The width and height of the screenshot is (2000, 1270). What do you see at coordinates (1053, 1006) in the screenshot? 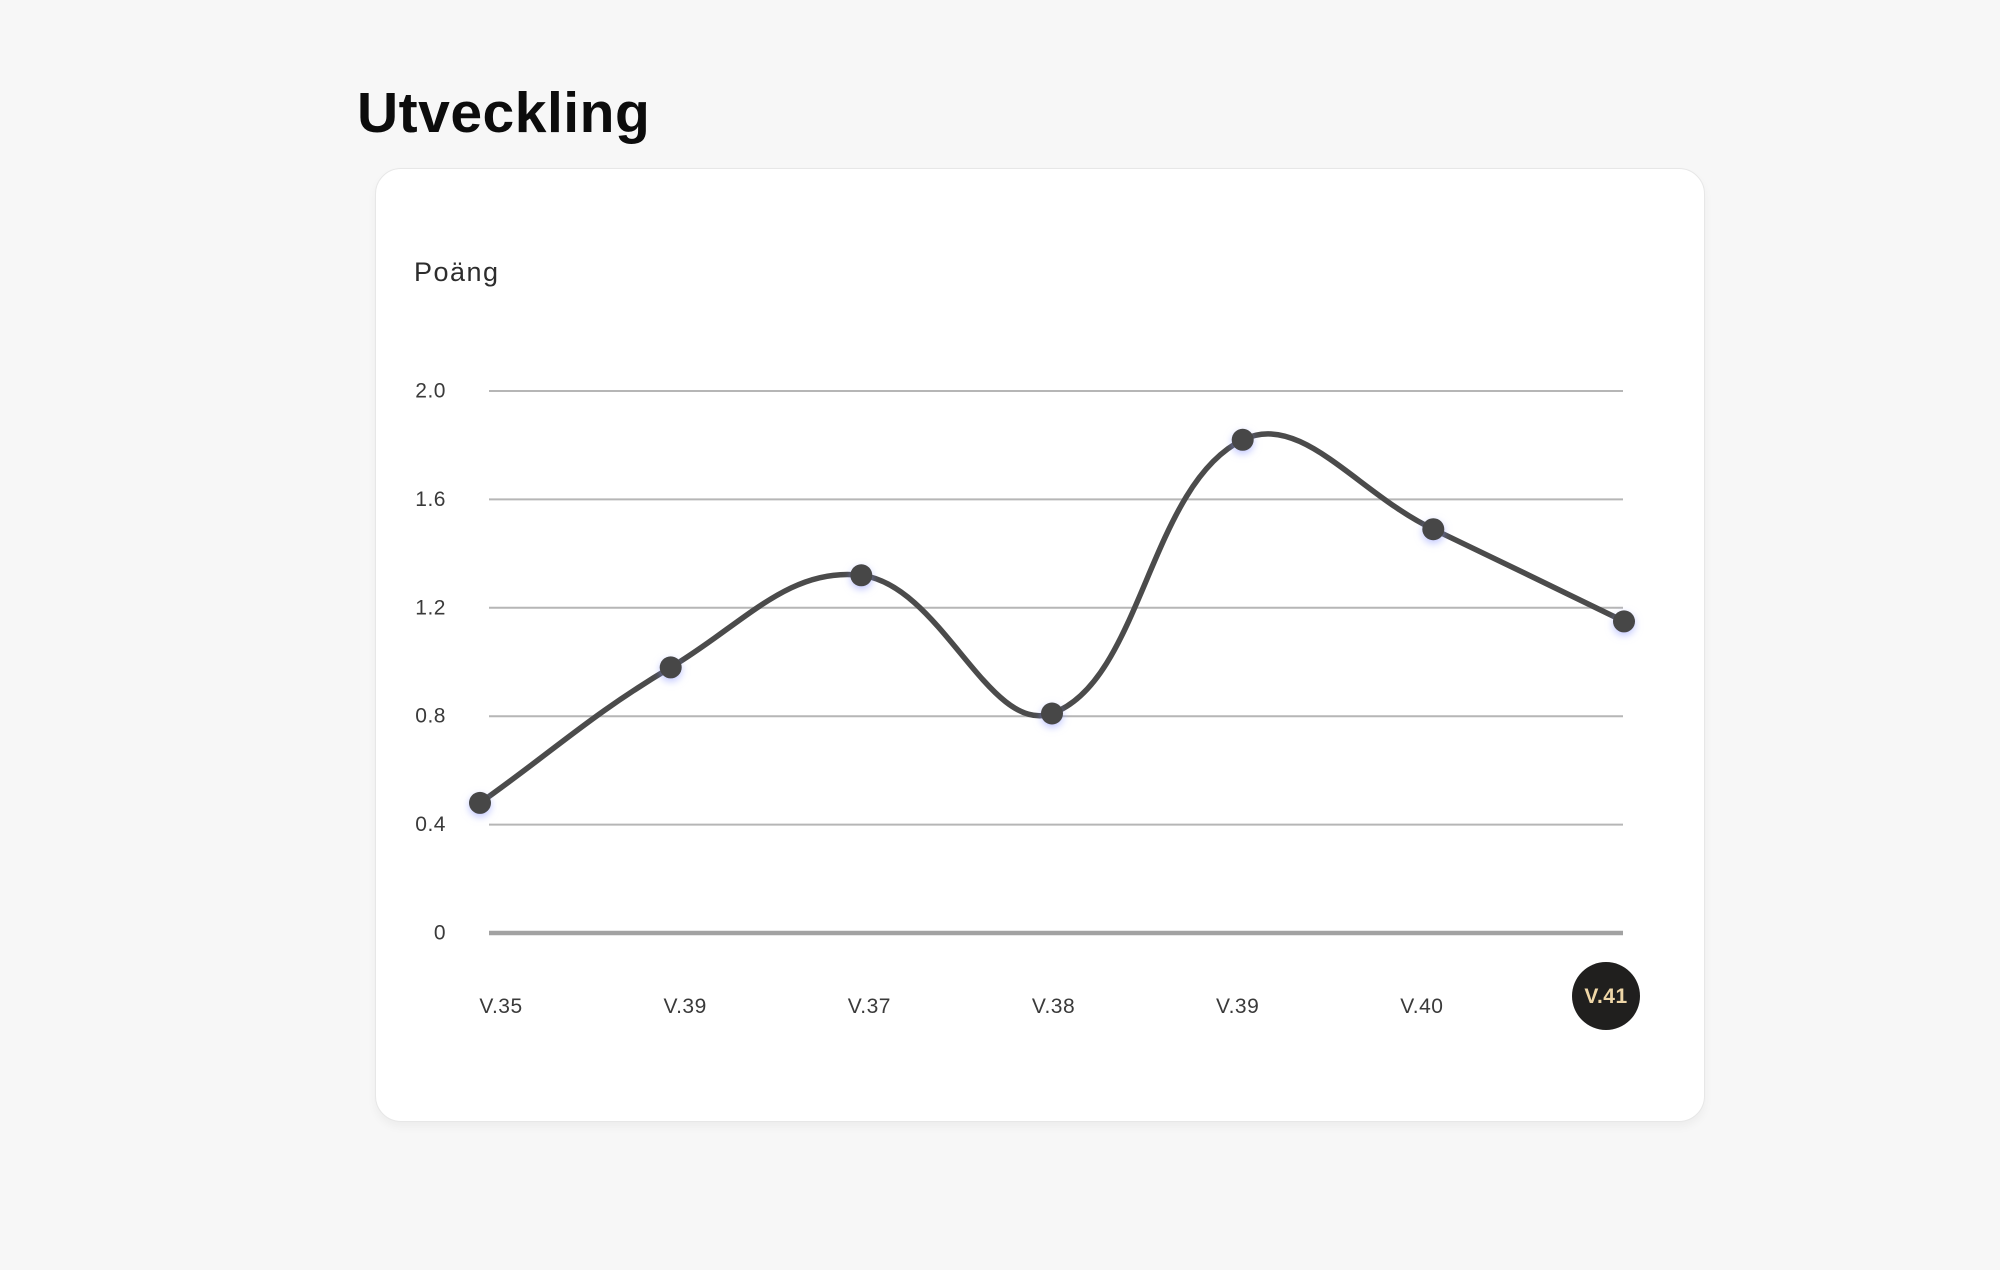
I see `x-tick-label: V.38` at bounding box center [1053, 1006].